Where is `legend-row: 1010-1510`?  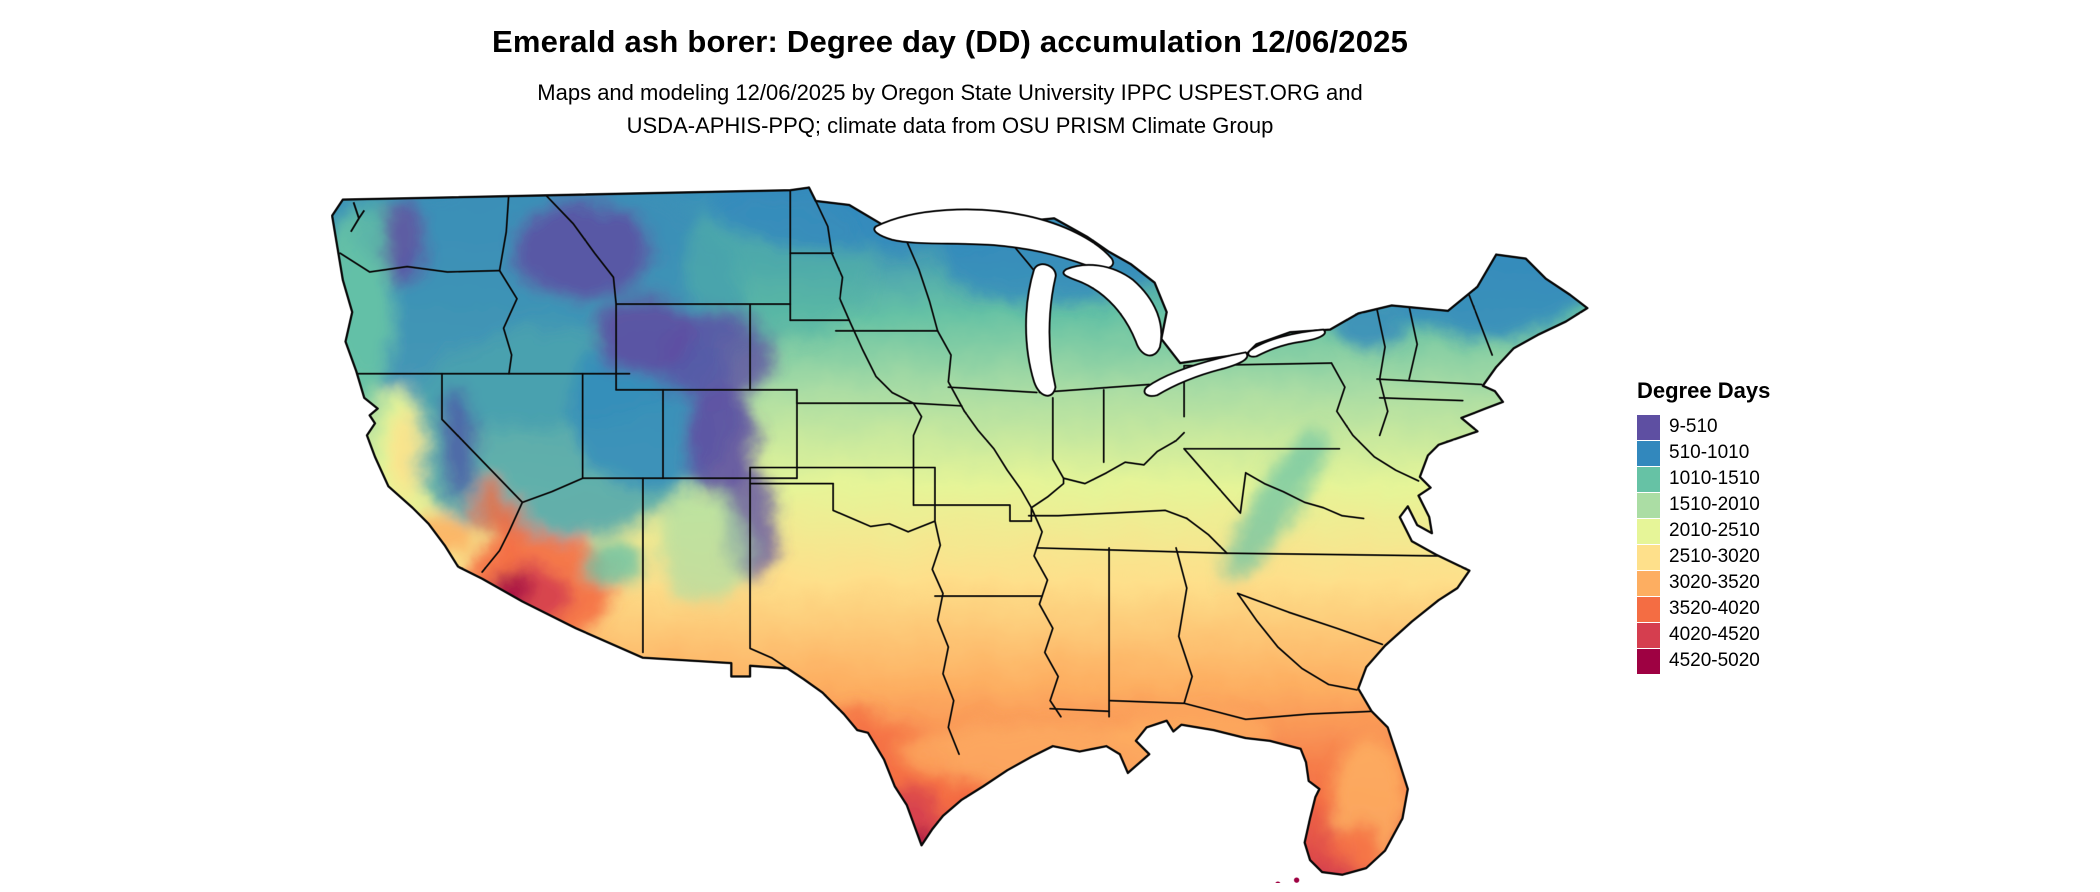
legend-row: 1010-1510 is located at coordinates (1703, 479).